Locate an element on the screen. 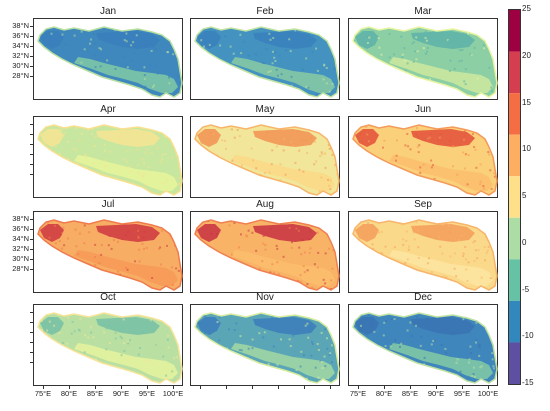 This screenshot has width=550, height=411. lon-tick-label: 100°E is located at coordinates (488, 393).